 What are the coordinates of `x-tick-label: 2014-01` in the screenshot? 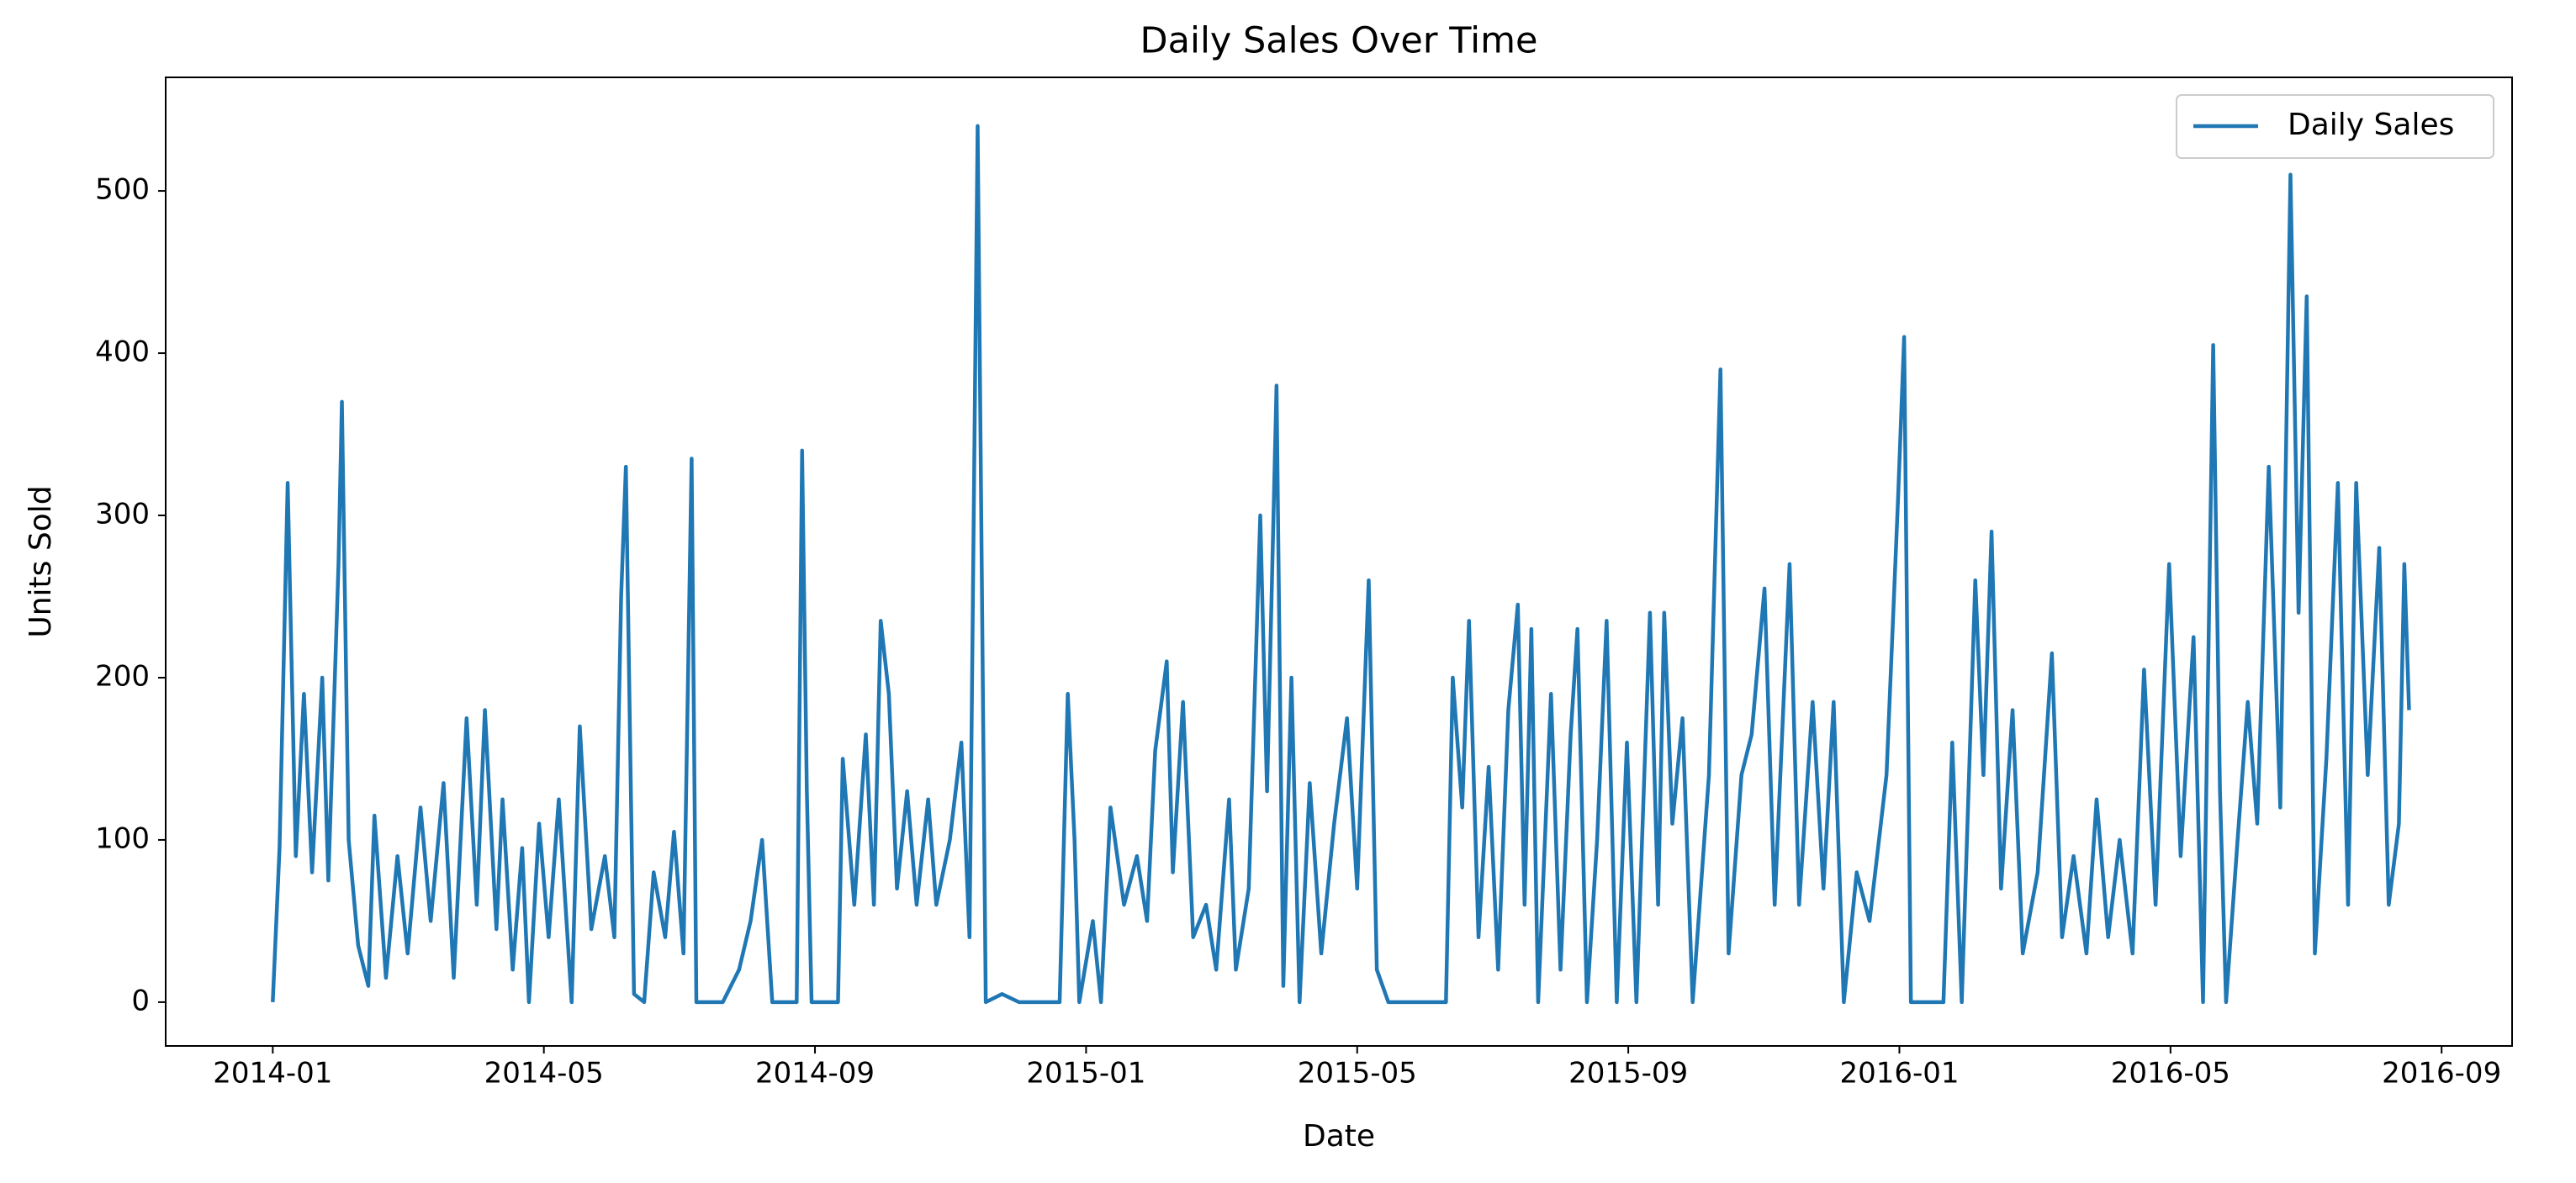 It's located at (272, 1074).